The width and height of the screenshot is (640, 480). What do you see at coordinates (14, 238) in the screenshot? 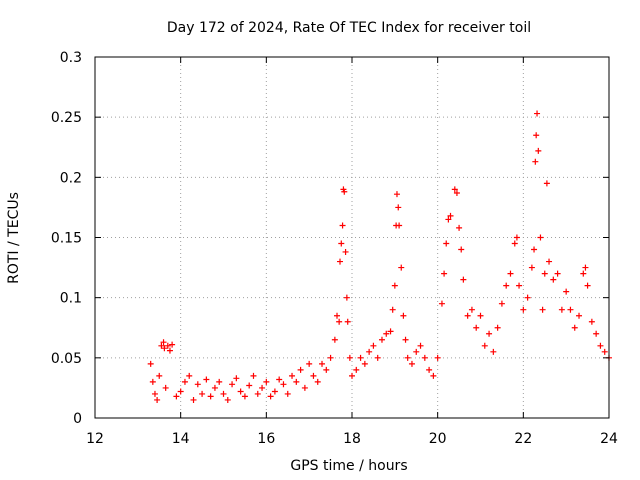
I see `y-axis-label: ROTI / TECUs` at bounding box center [14, 238].